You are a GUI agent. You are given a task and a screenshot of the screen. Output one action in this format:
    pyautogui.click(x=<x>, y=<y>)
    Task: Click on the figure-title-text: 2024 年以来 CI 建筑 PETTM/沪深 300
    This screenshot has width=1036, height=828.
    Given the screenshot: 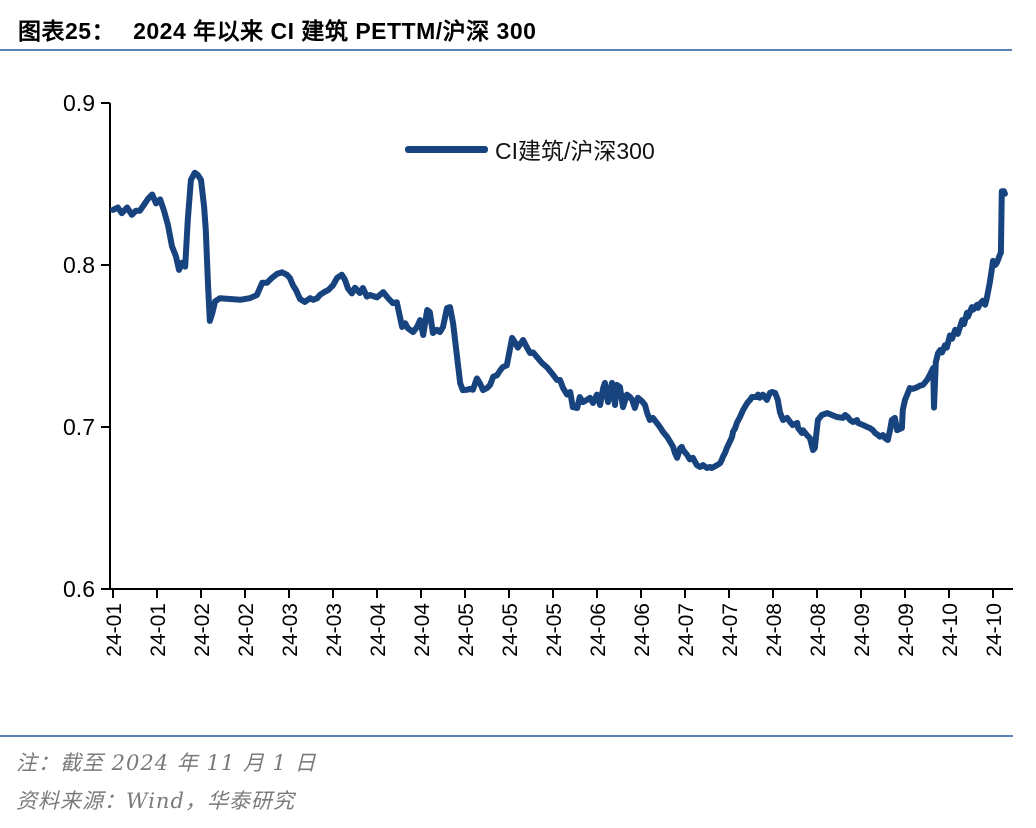 What is the action you would take?
    pyautogui.click(x=335, y=31)
    